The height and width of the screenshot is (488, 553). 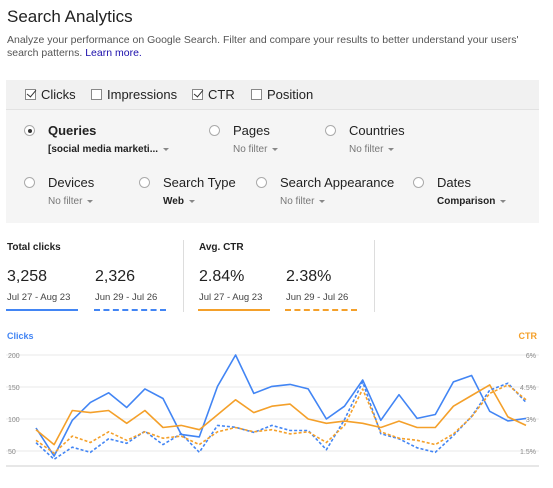 What do you see at coordinates (142, 94) in the screenshot?
I see `impressions-label: Impressions` at bounding box center [142, 94].